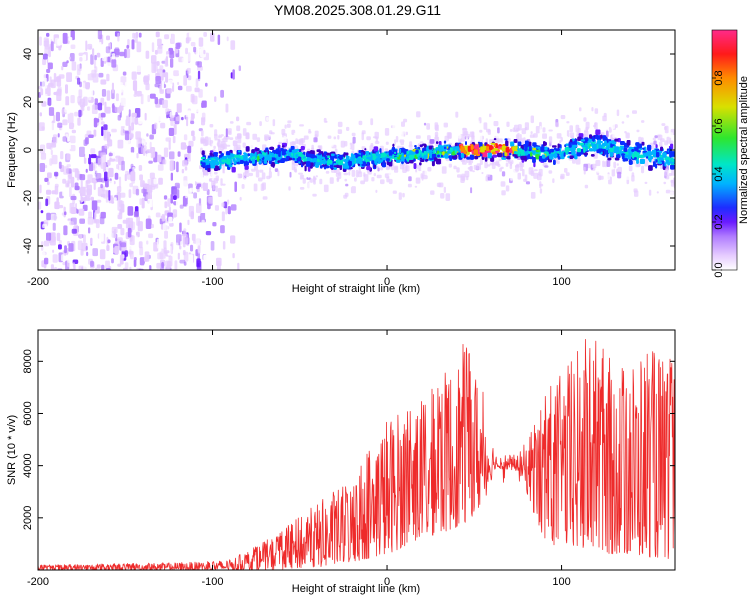  I want to click on x-tick-label: 0, so click(387, 582).